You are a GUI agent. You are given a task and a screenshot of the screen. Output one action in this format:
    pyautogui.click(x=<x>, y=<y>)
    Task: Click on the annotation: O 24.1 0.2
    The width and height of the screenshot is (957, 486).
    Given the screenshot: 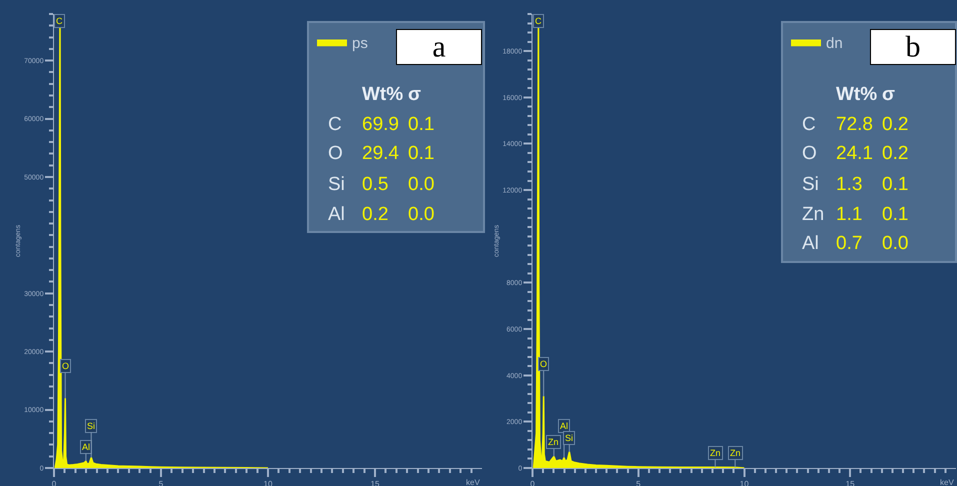 What is the action you would take?
    pyautogui.click(x=855, y=153)
    